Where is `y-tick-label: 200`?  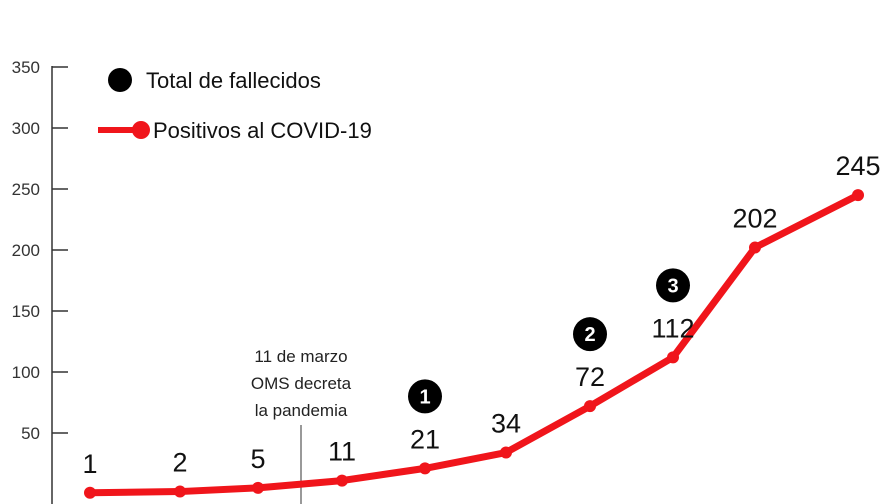 y-tick-label: 200 is located at coordinates (26, 250).